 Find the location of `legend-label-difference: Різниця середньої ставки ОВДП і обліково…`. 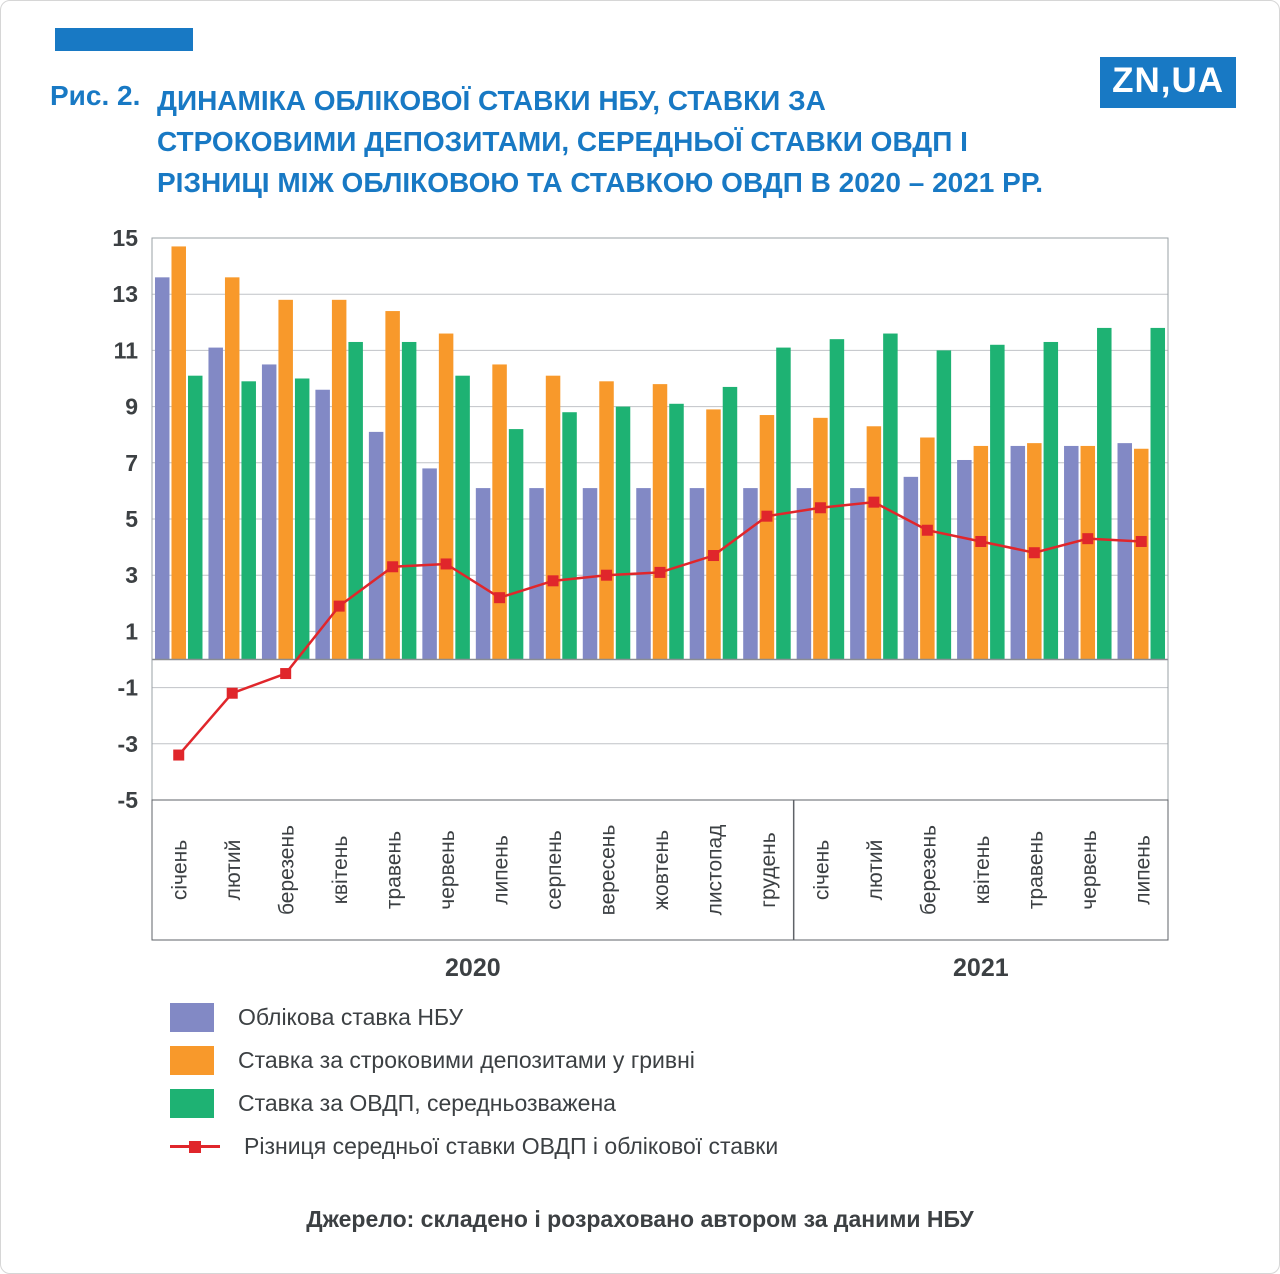

legend-label-difference: Різниця середньої ставки ОВДП і обліково… is located at coordinates (511, 1145).